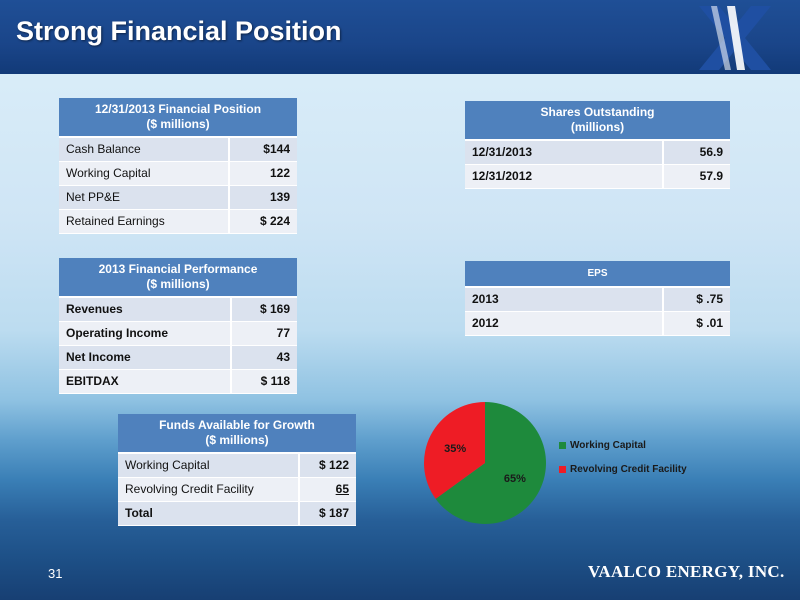 This screenshot has width=800, height=600. What do you see at coordinates (145, 149) in the screenshot?
I see `row-label: Cash Balance` at bounding box center [145, 149].